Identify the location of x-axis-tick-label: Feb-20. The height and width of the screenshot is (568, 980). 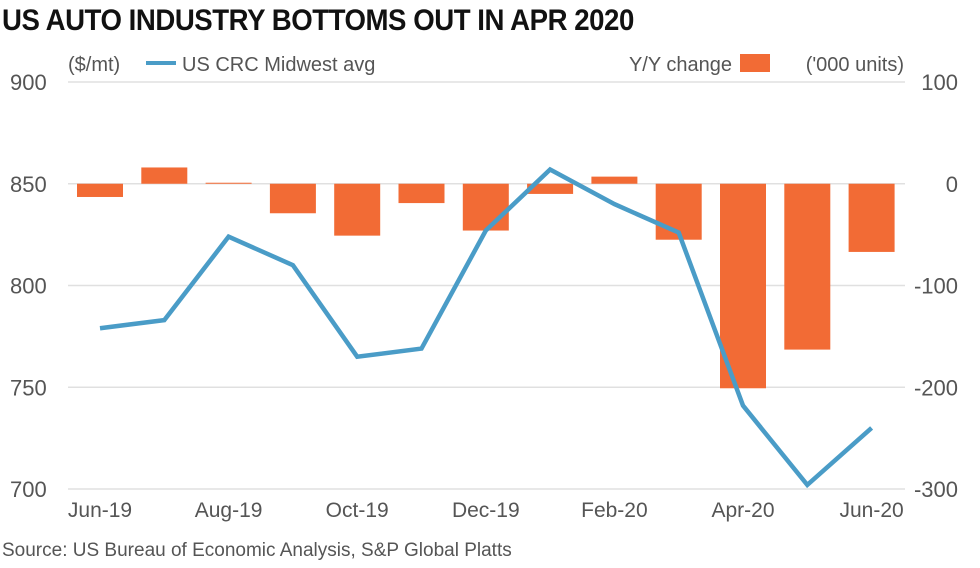
(614, 510).